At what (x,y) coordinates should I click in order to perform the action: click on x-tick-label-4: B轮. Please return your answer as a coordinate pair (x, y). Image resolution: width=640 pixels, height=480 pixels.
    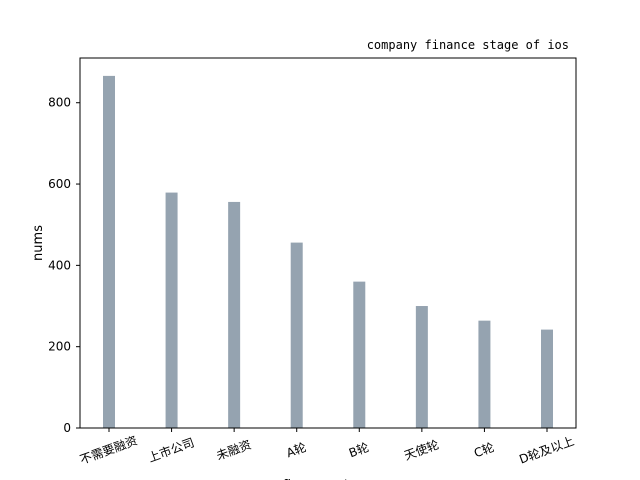
    Looking at the image, I should click on (359, 450).